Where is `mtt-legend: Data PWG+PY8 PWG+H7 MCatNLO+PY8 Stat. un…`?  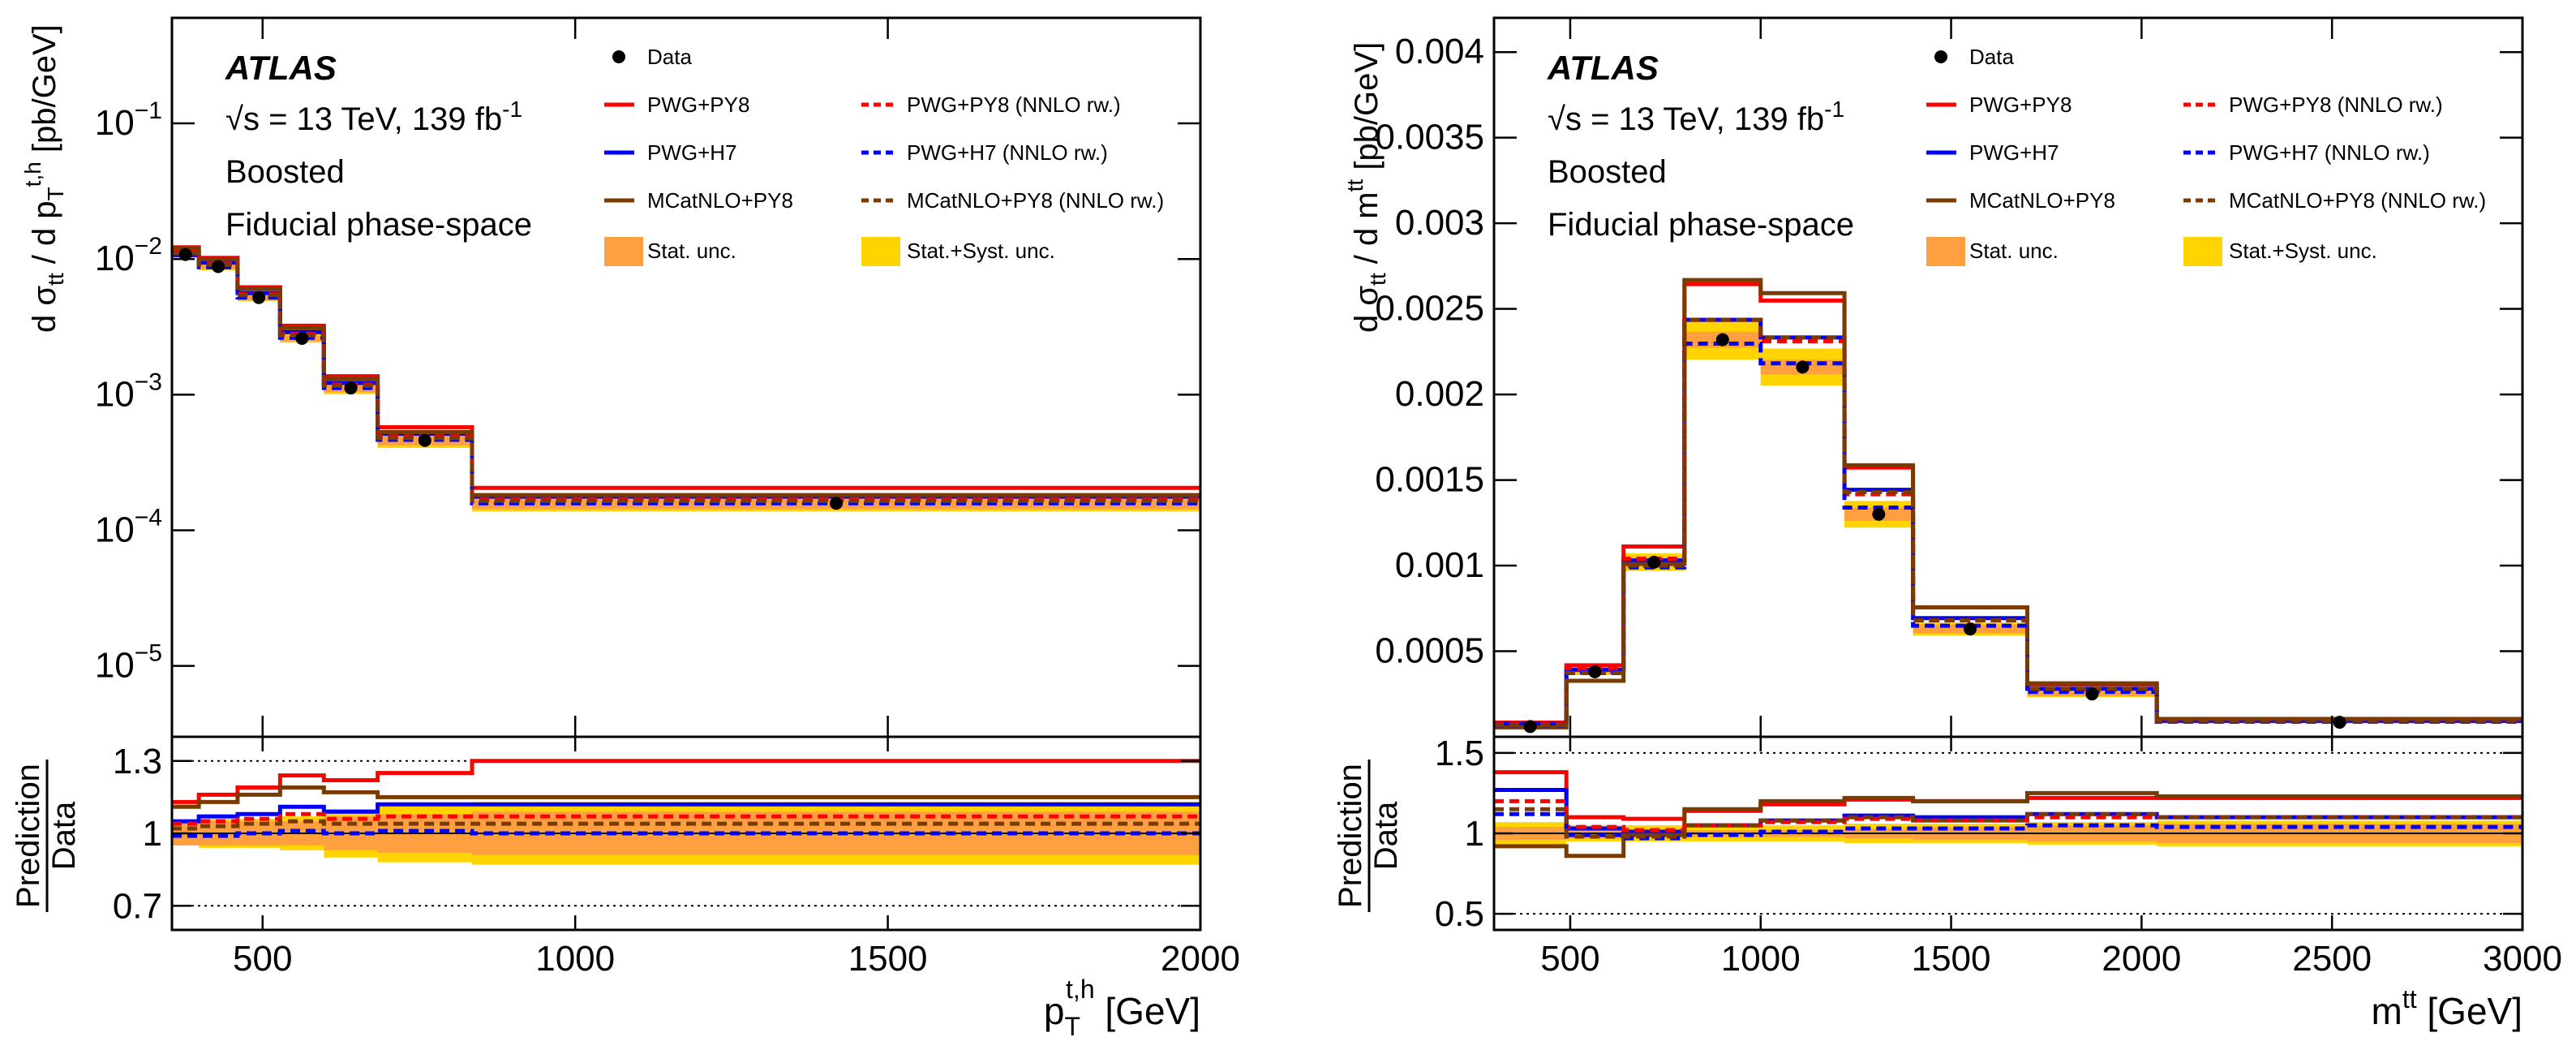
mtt-legend: Data PWG+PY8 PWG+H7 MCatNLO+PY8 Stat. un… is located at coordinates (2206, 155).